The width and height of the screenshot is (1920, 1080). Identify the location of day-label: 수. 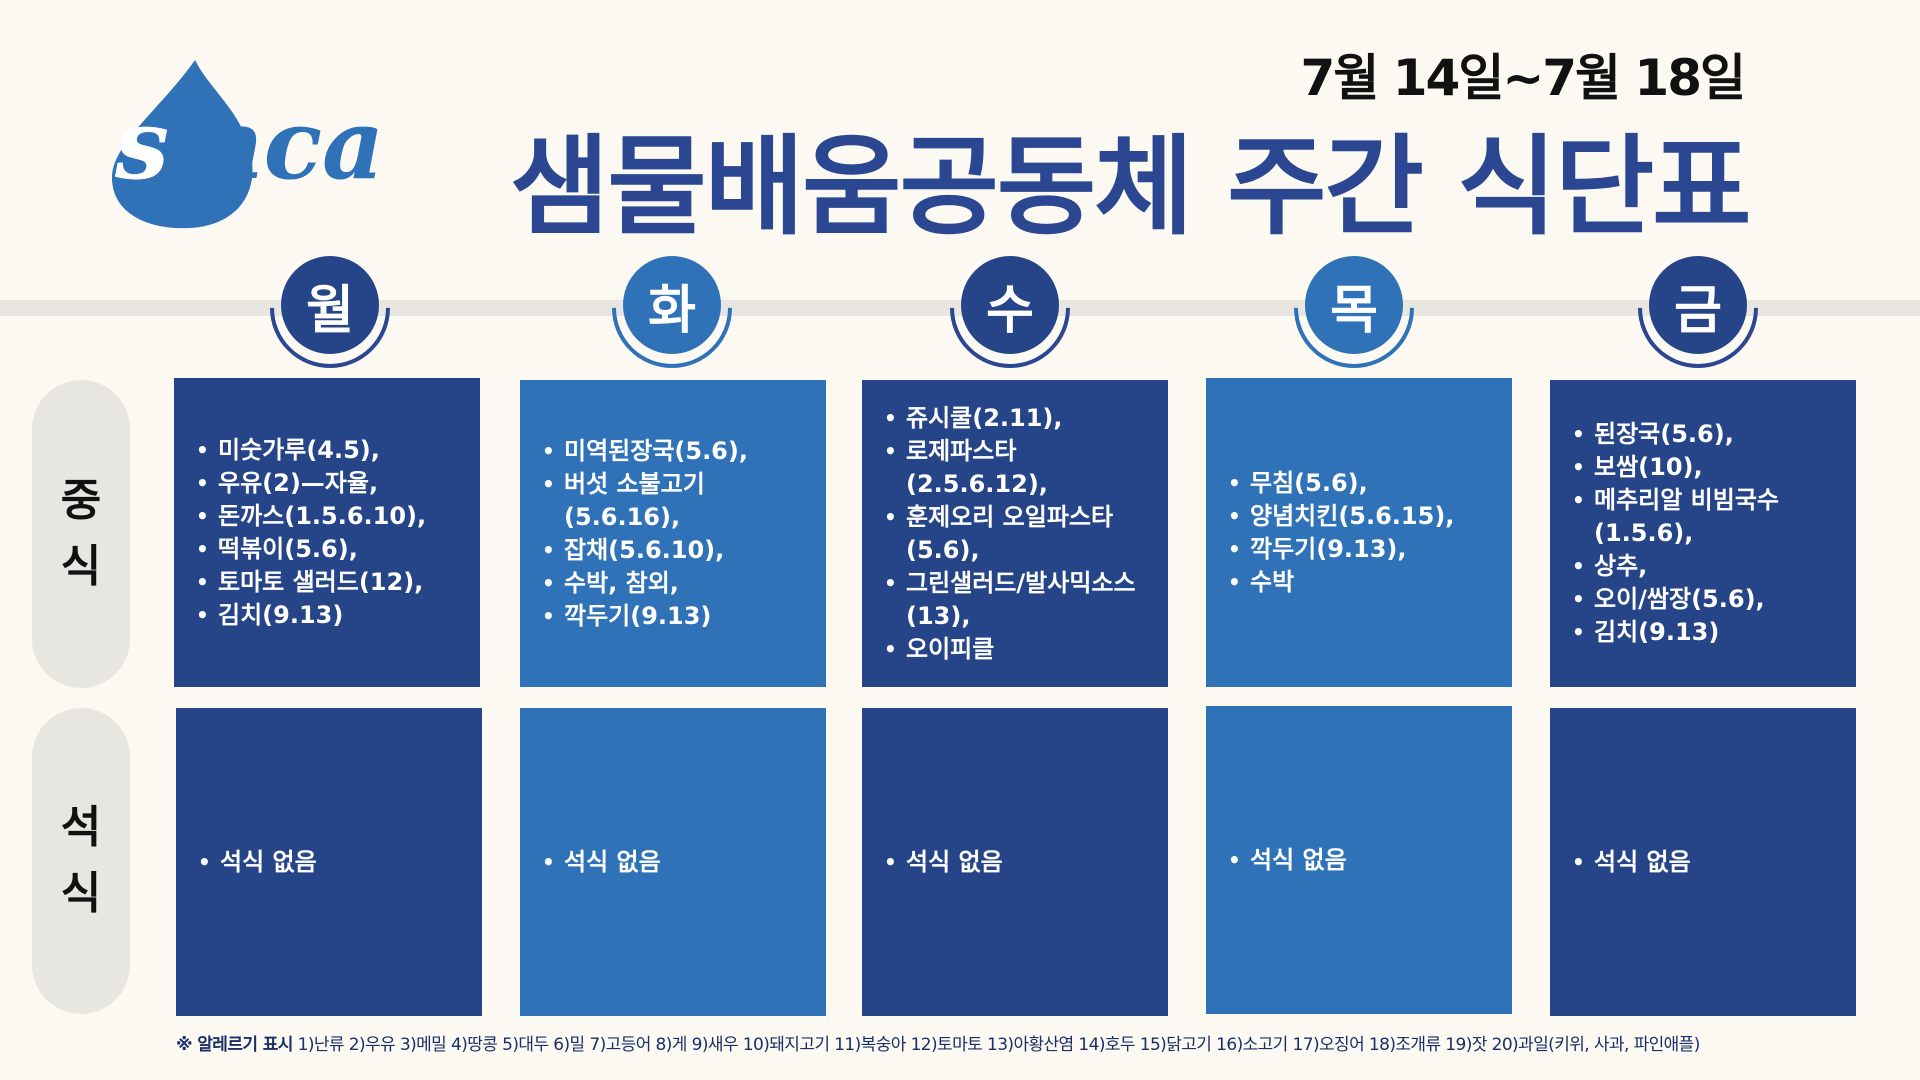
(1010, 305).